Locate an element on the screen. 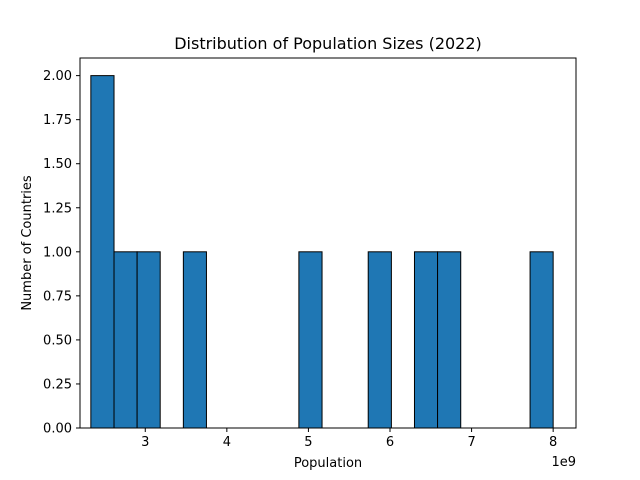 The width and height of the screenshot is (640, 480). x-tick-label: 5 is located at coordinates (308, 442).